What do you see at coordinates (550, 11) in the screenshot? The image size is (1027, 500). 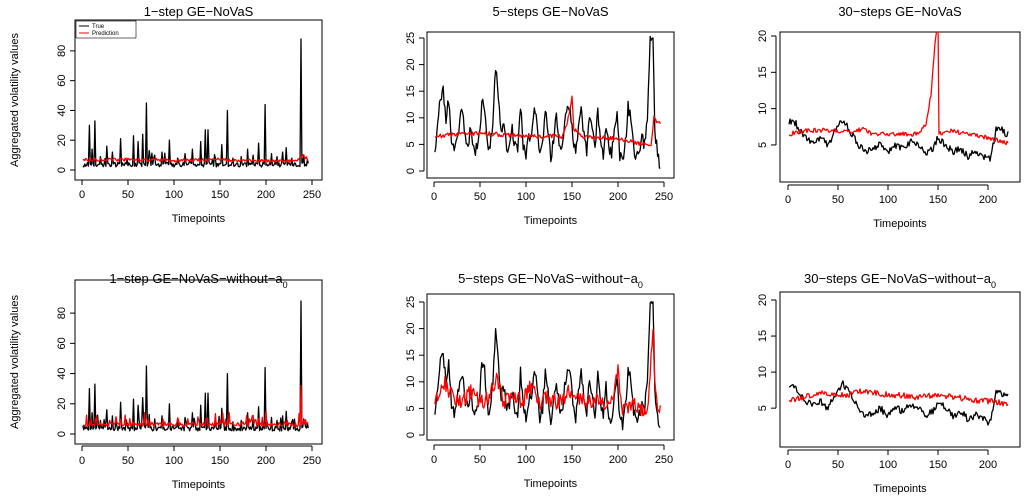 I see `panel-title: 5−steps GE−NoVaS` at bounding box center [550, 11].